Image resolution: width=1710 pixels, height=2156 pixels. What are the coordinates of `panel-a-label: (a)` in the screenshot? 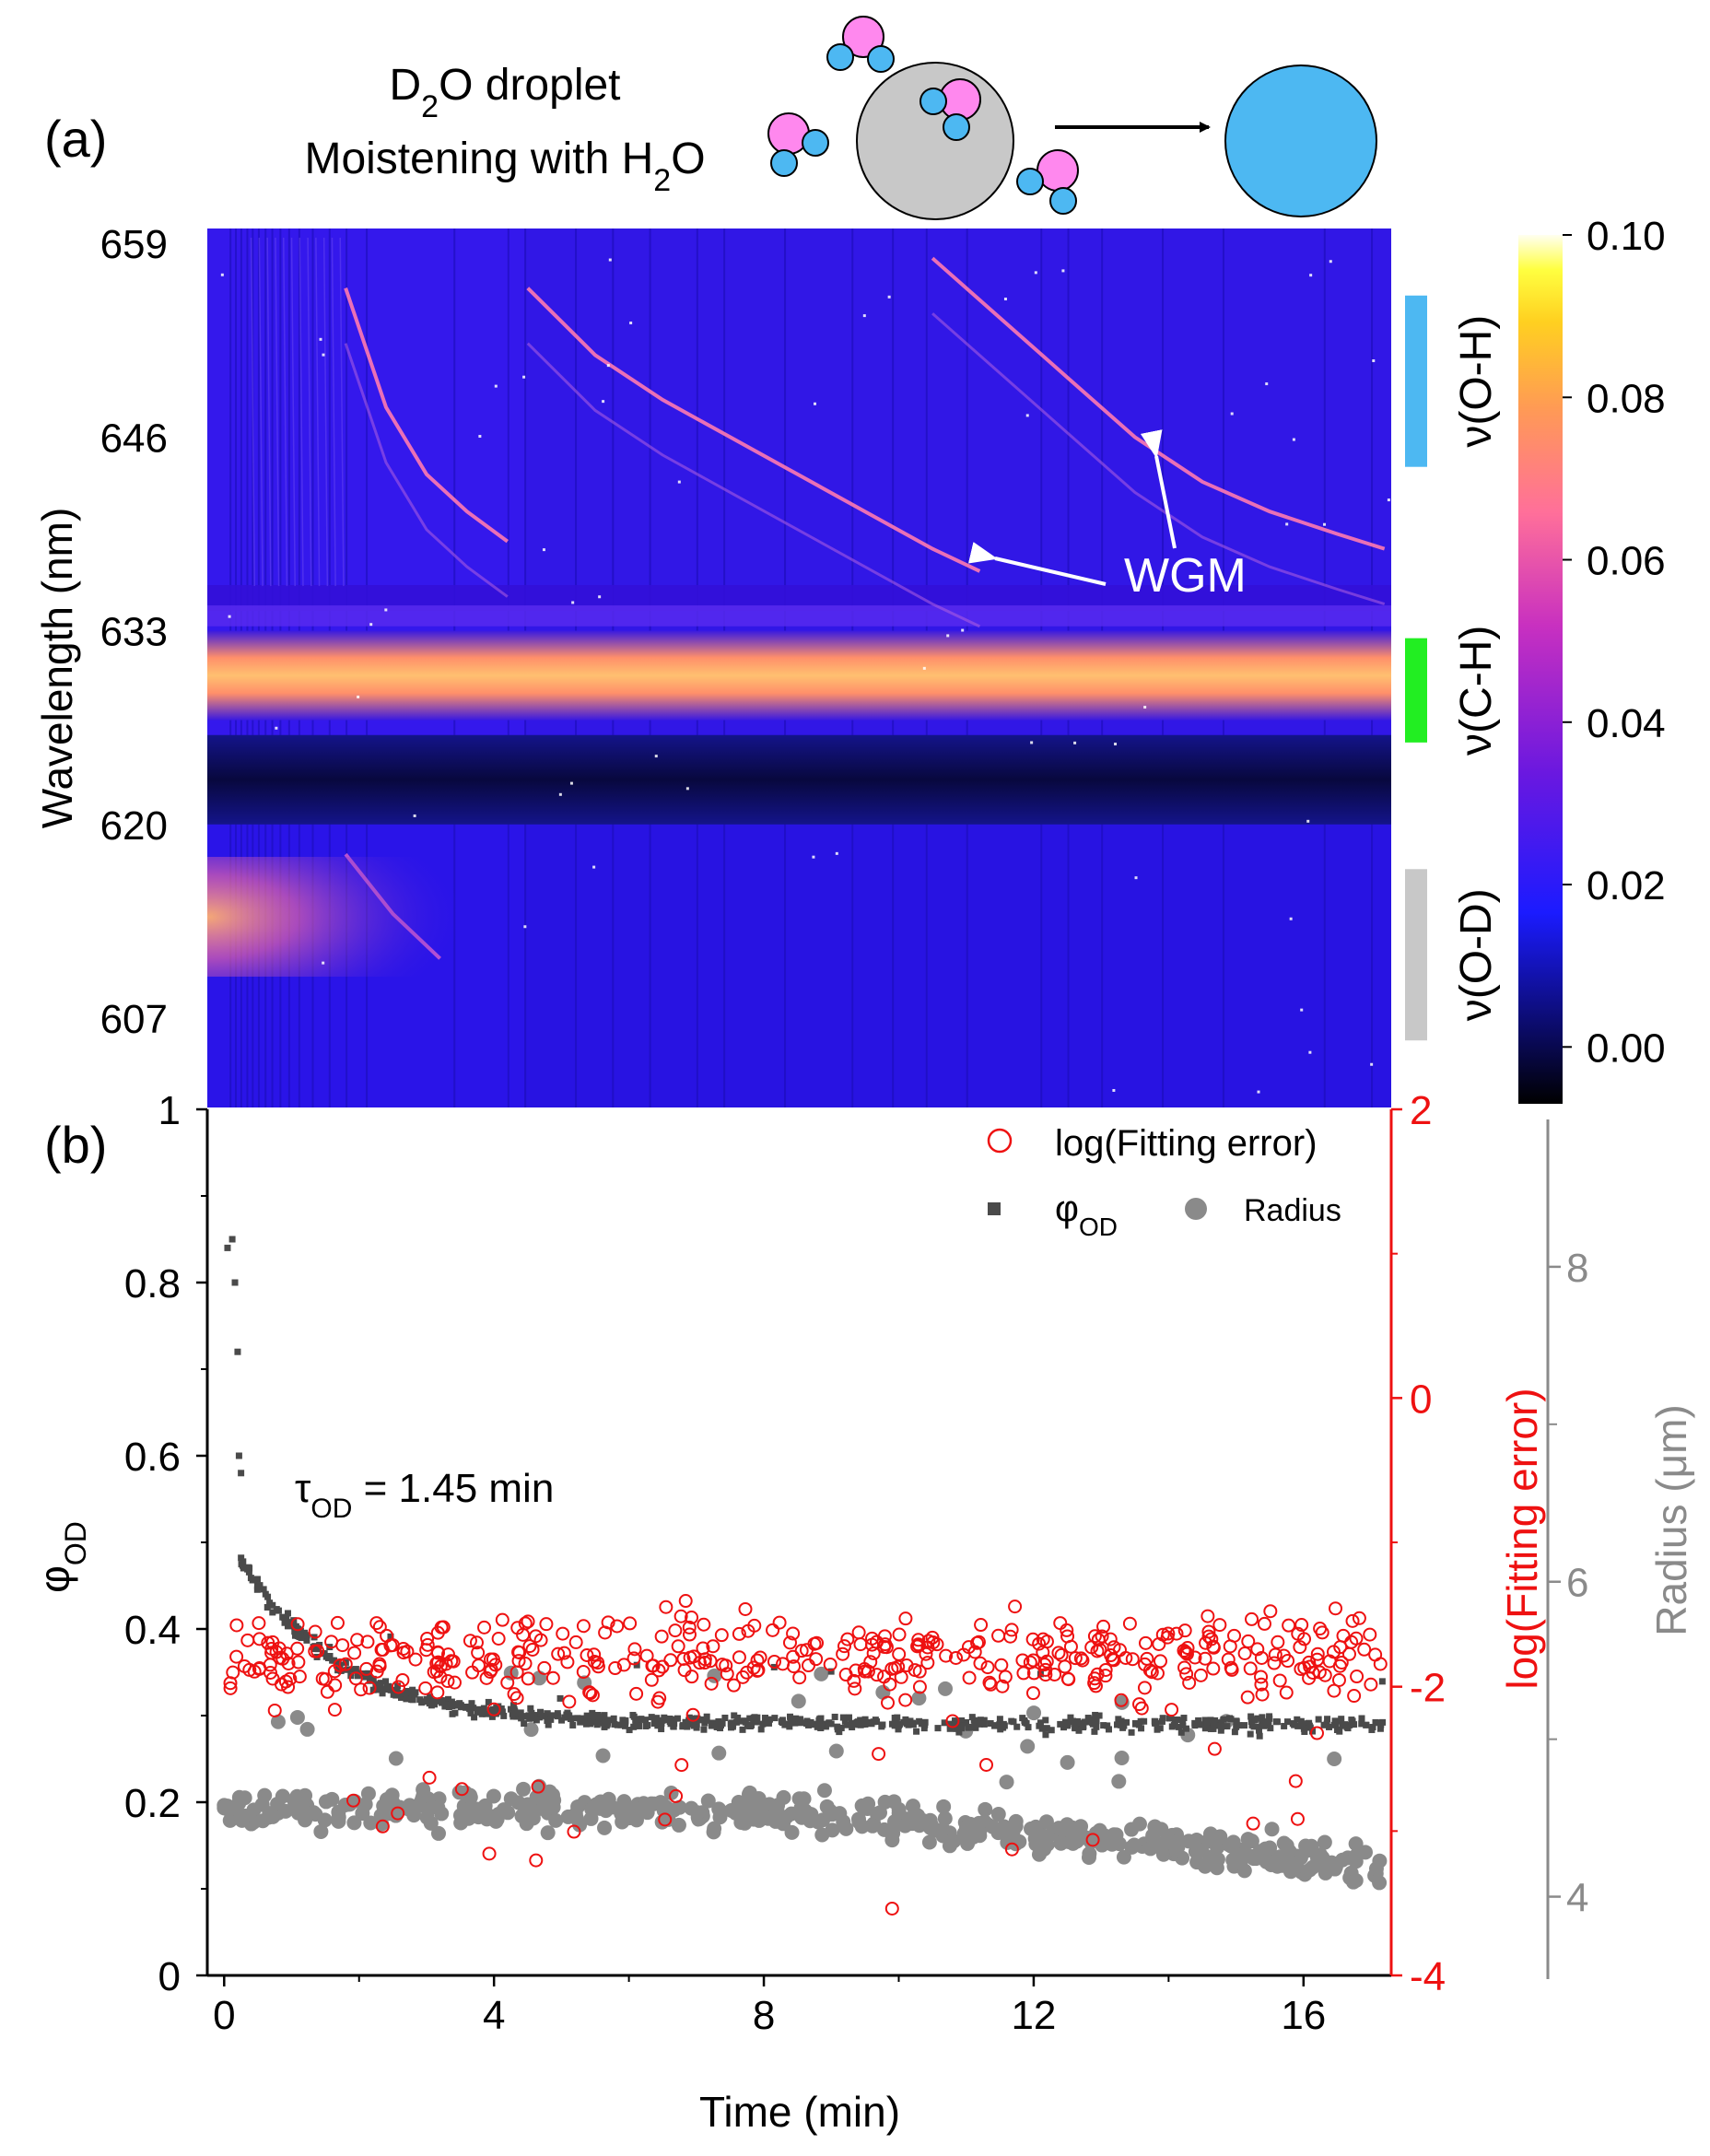 It's located at (75, 139).